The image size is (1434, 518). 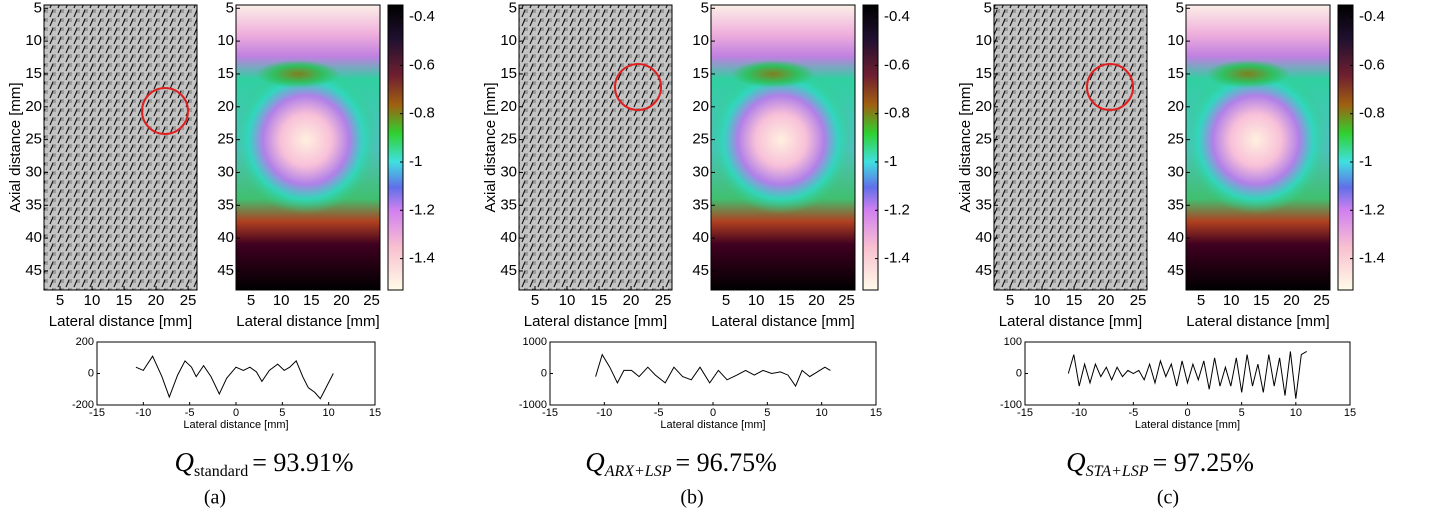 What do you see at coordinates (1025, 413) in the screenshot?
I see `x-tick-label: -15` at bounding box center [1025, 413].